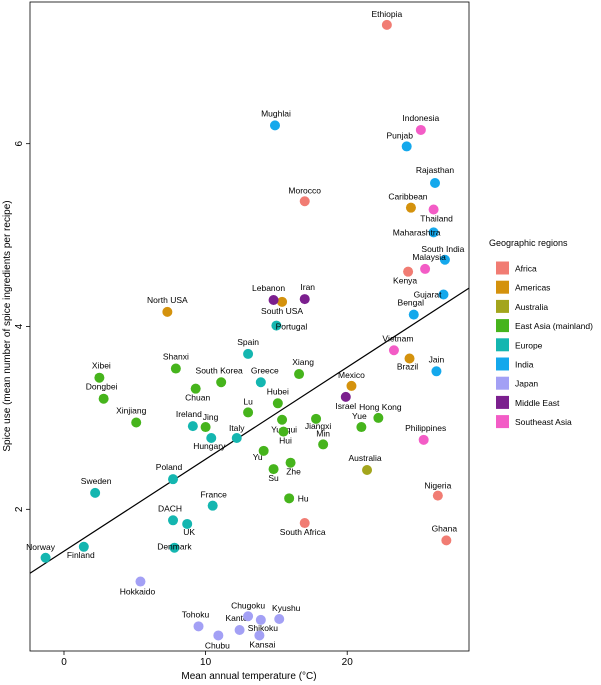  I want to click on point-label: Maharashtra, so click(417, 232).